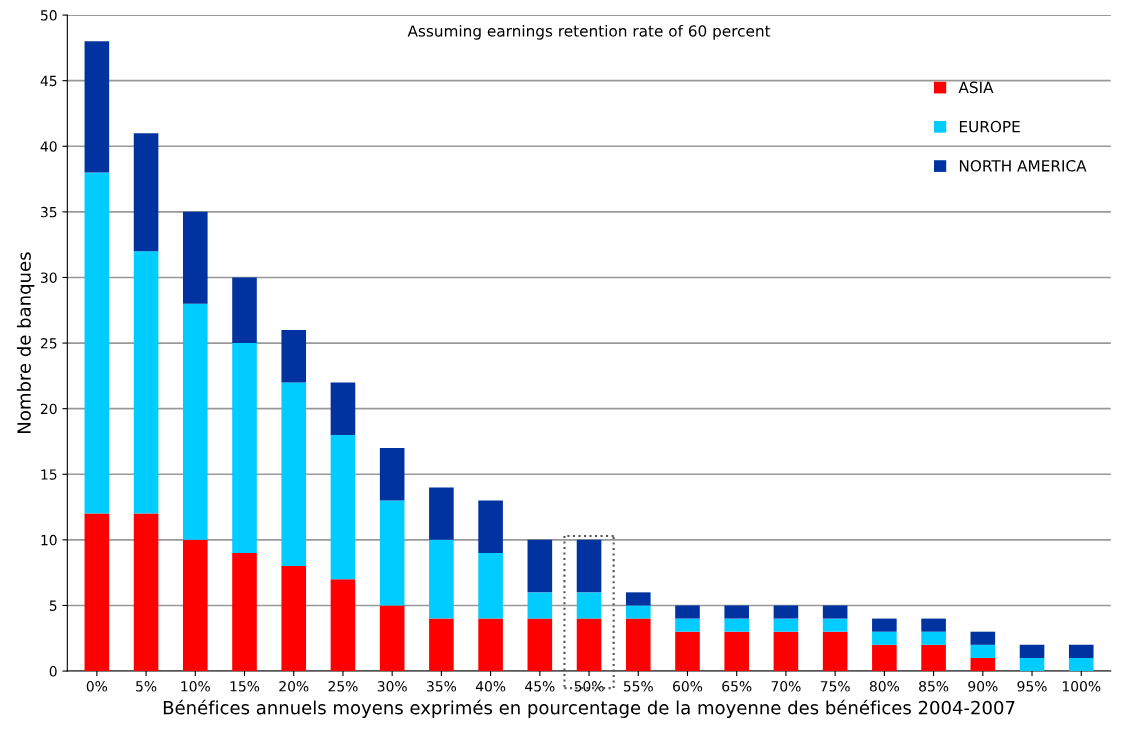  What do you see at coordinates (146, 686) in the screenshot?
I see `x-tick-label: 5%` at bounding box center [146, 686].